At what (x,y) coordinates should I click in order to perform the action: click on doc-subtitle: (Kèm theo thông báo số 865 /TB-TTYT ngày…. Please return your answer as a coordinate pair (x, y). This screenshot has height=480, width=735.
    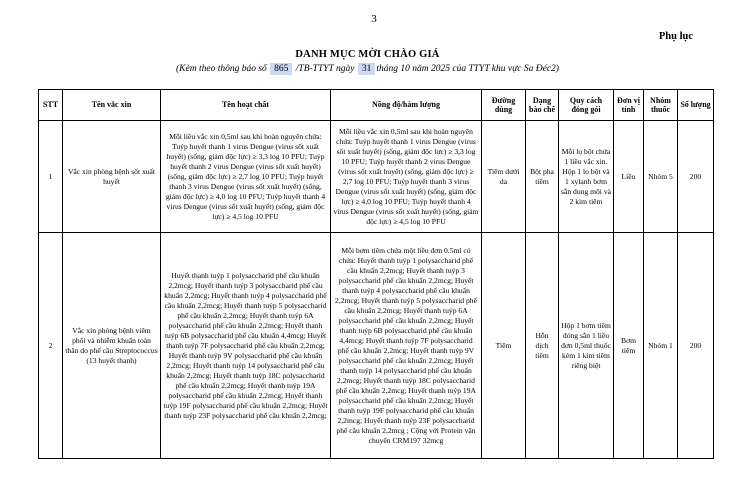
    Looking at the image, I should click on (367, 69).